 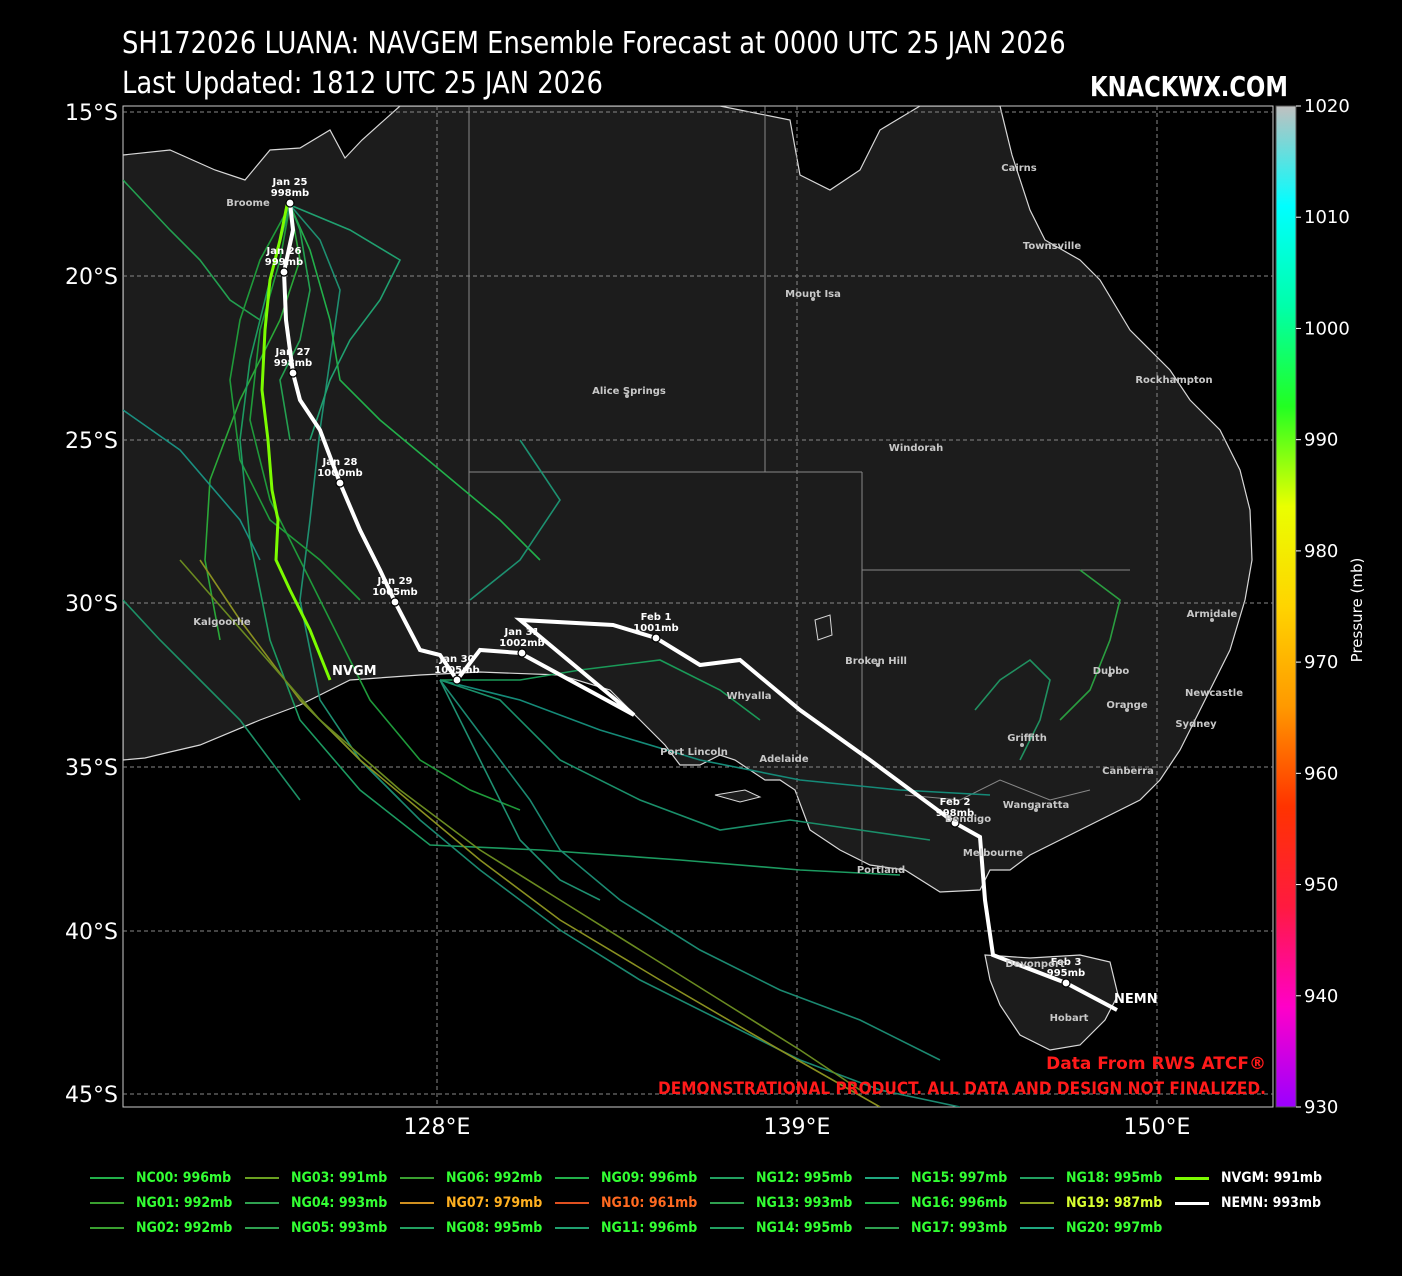 What do you see at coordinates (1196, 724) in the screenshot?
I see `city-label: Sydney` at bounding box center [1196, 724].